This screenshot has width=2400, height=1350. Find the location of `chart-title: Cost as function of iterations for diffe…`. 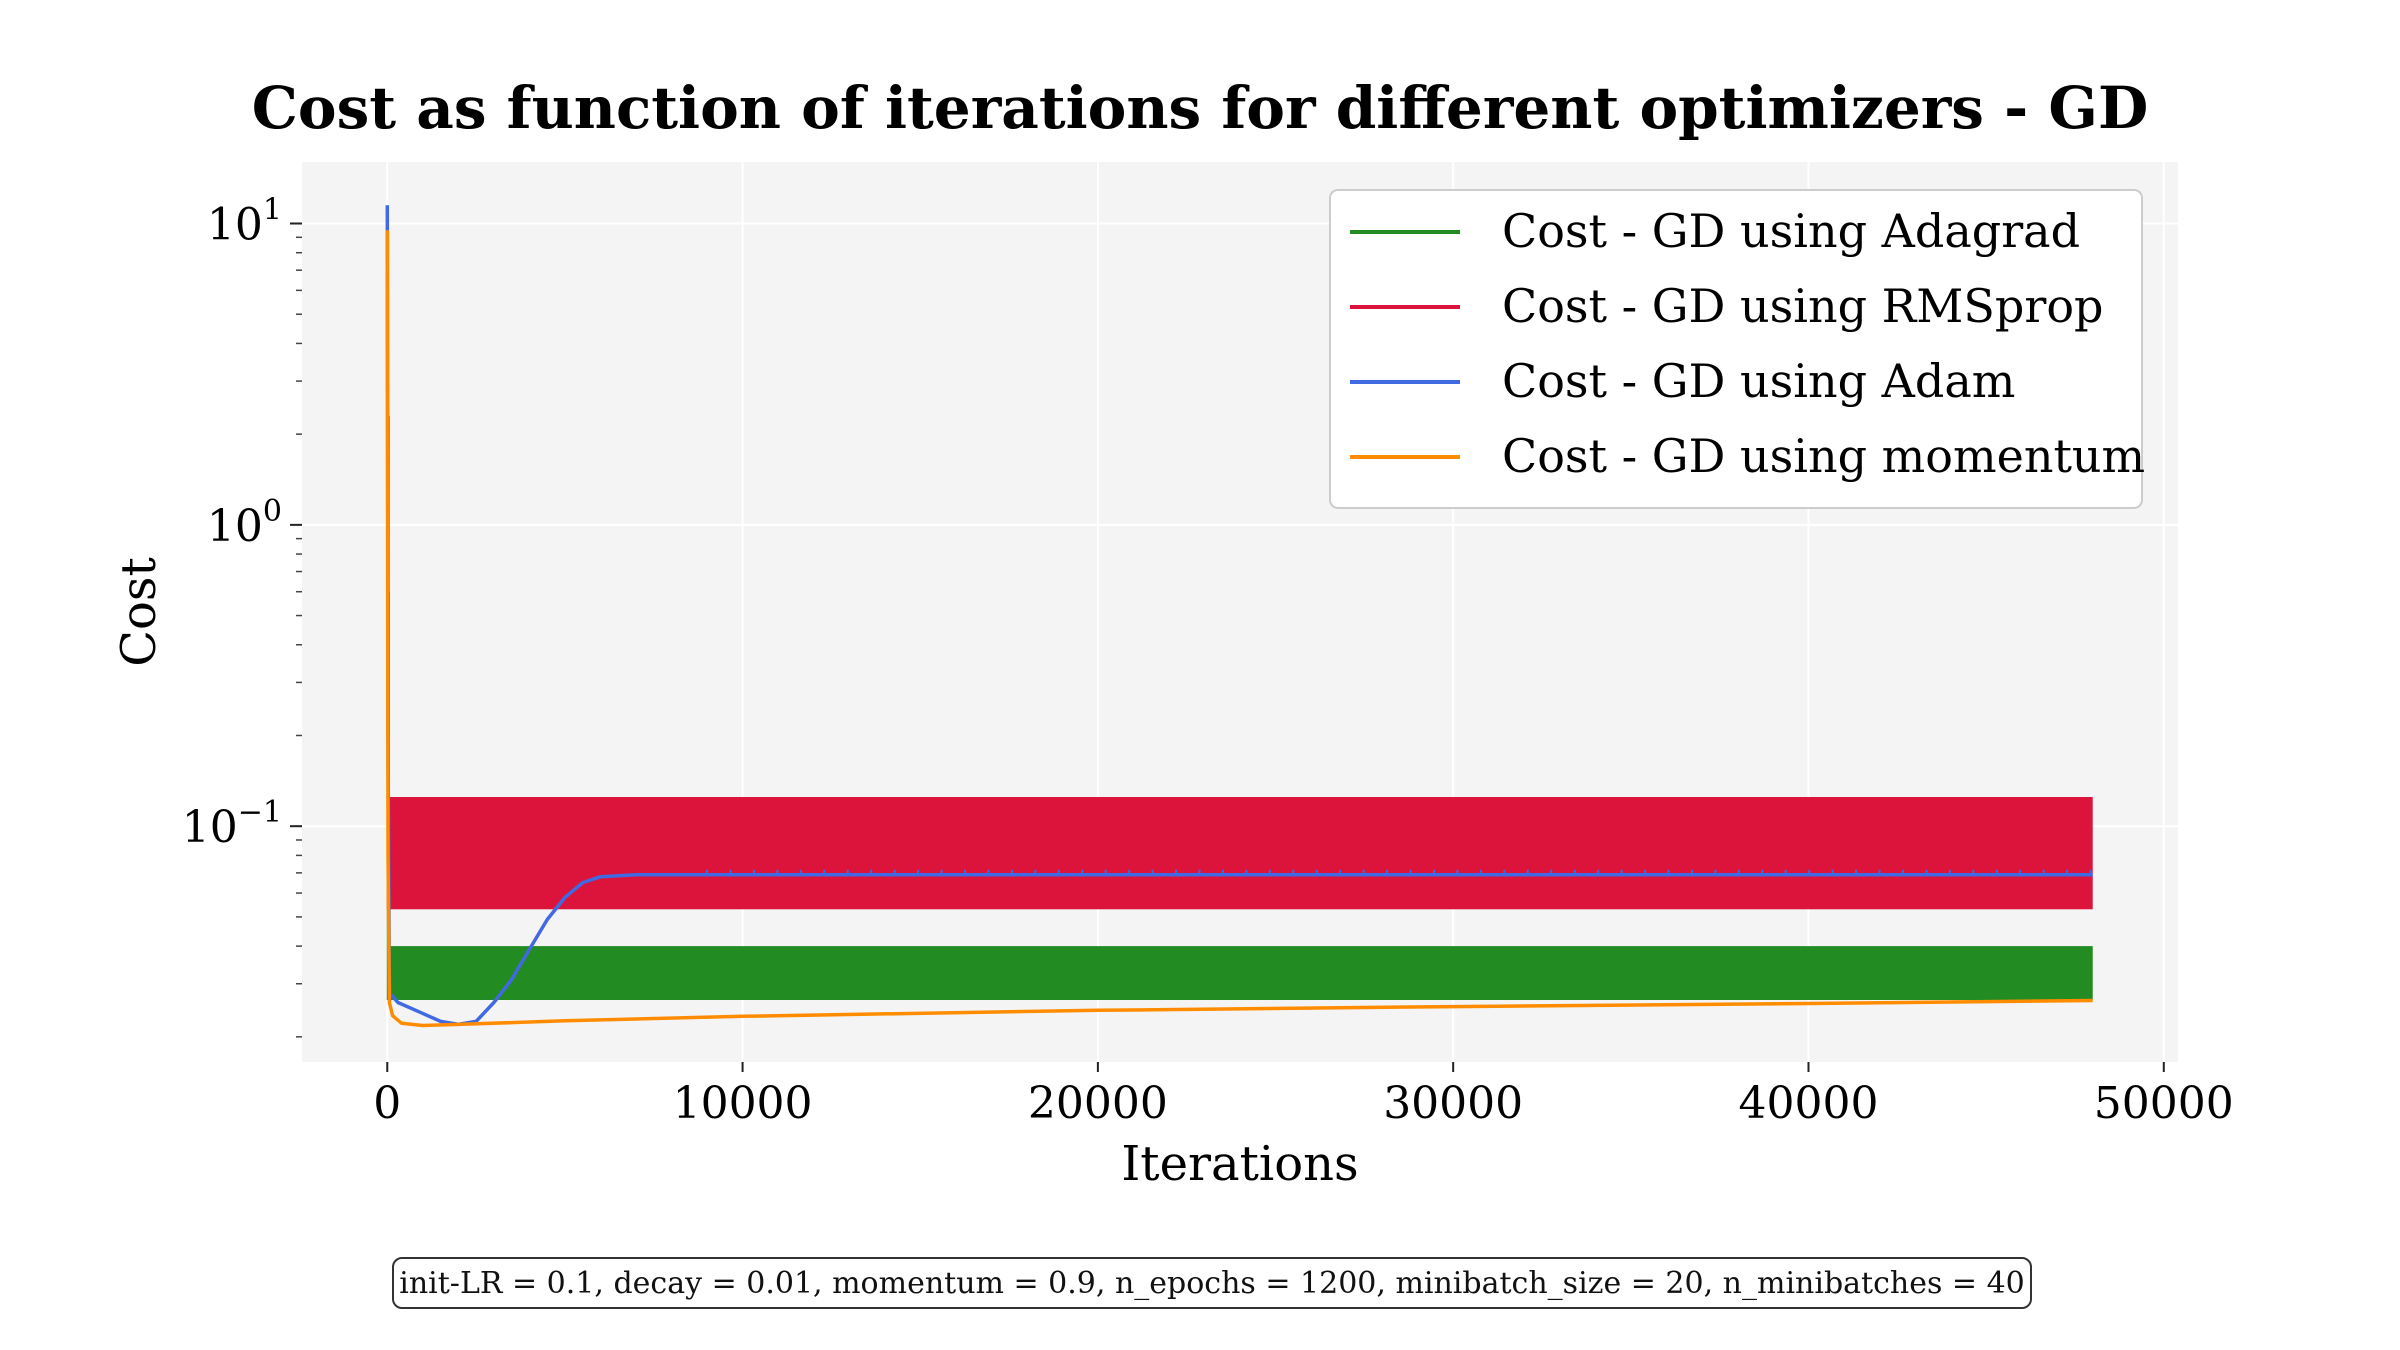

chart-title: Cost as function of iterations for diffe… is located at coordinates (1200, 108).